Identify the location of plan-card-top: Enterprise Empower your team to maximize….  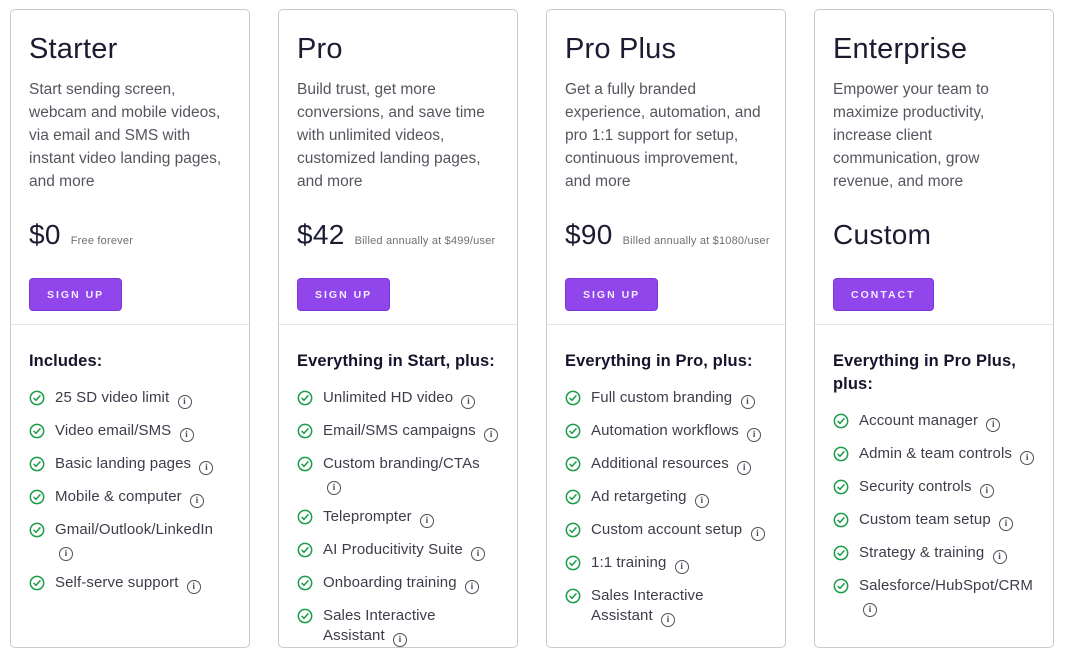
(934, 160).